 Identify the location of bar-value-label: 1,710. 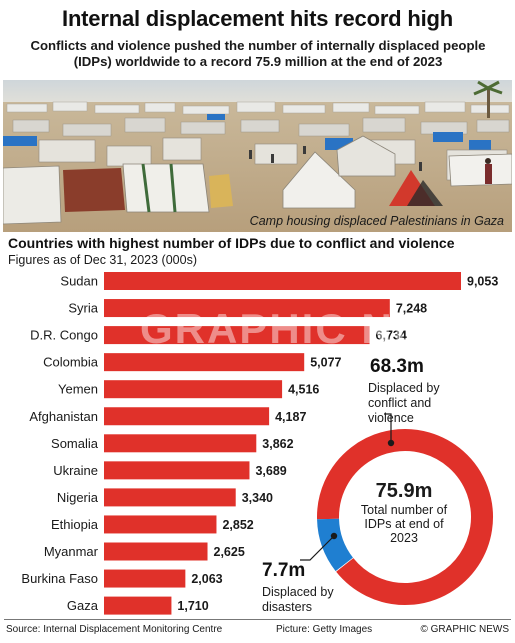
(192, 606).